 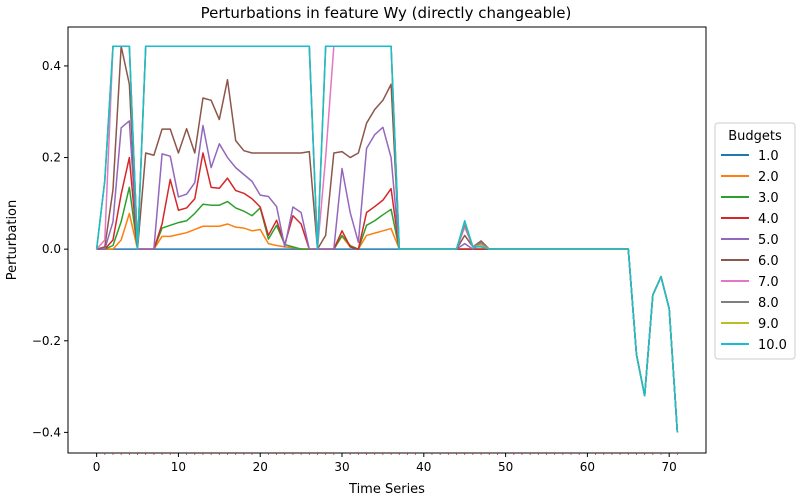 What do you see at coordinates (587, 467) in the screenshot?
I see `x-tick-label: 60` at bounding box center [587, 467].